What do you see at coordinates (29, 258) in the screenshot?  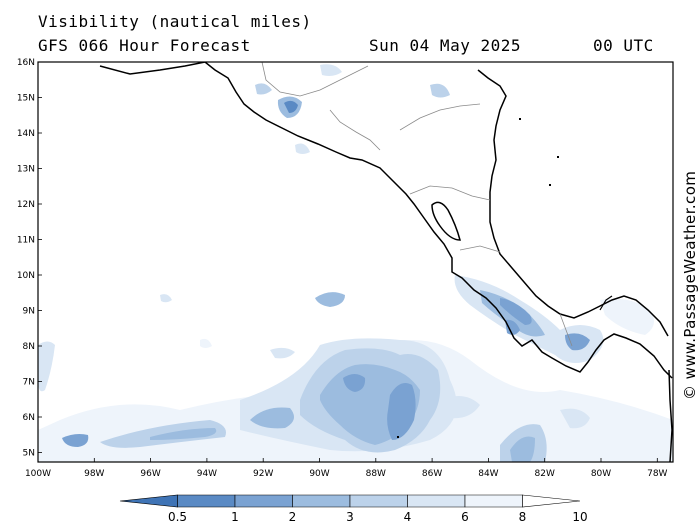 I see `latitude-axis: 16N 15N 14N 13N 12N 11N 10N 9N 8N 7N 6N 5N` at bounding box center [29, 258].